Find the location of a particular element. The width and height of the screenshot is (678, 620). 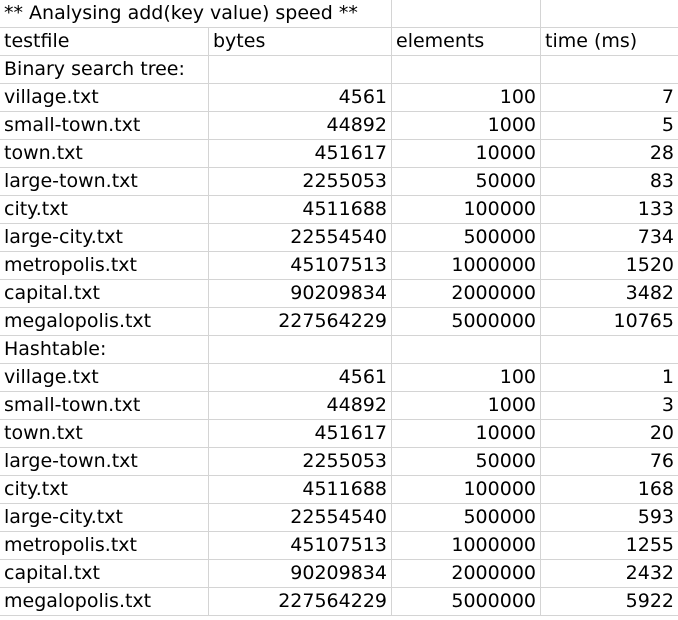

time-cell: 133 is located at coordinates (655, 209).